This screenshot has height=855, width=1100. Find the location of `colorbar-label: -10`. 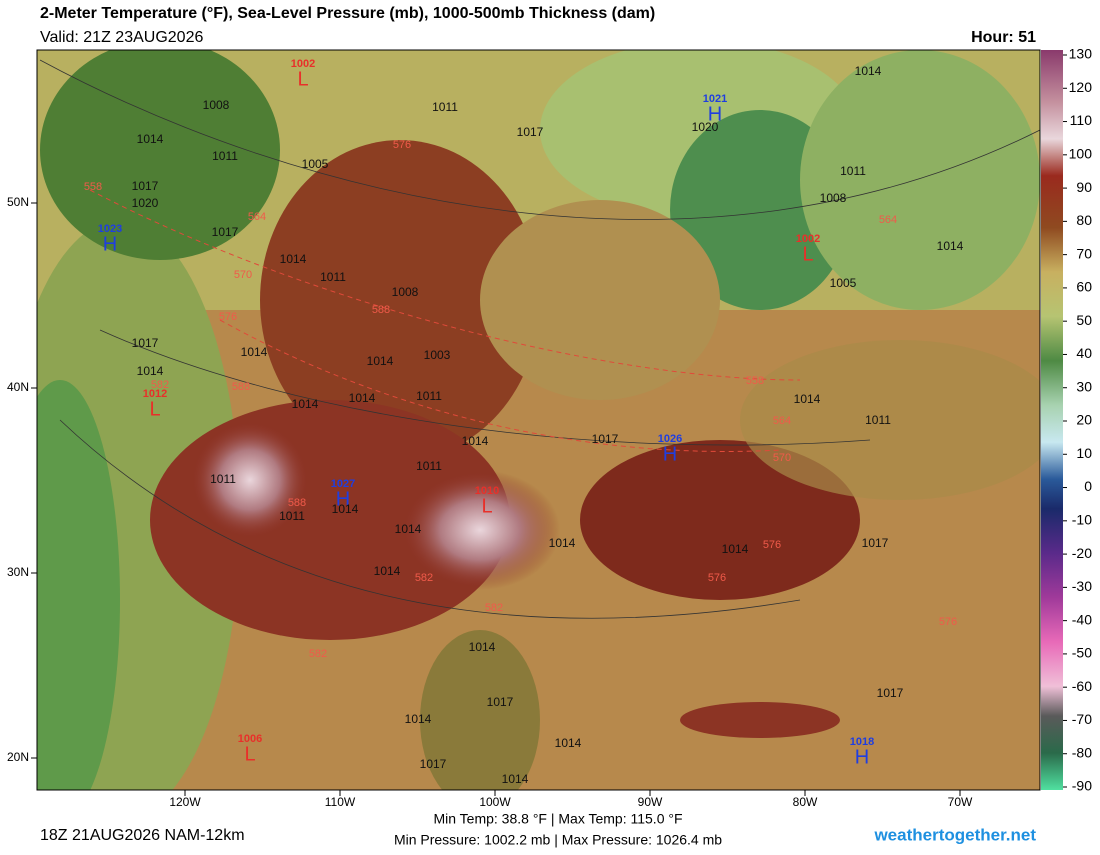

colorbar-label: -10 is located at coordinates (1082, 520).